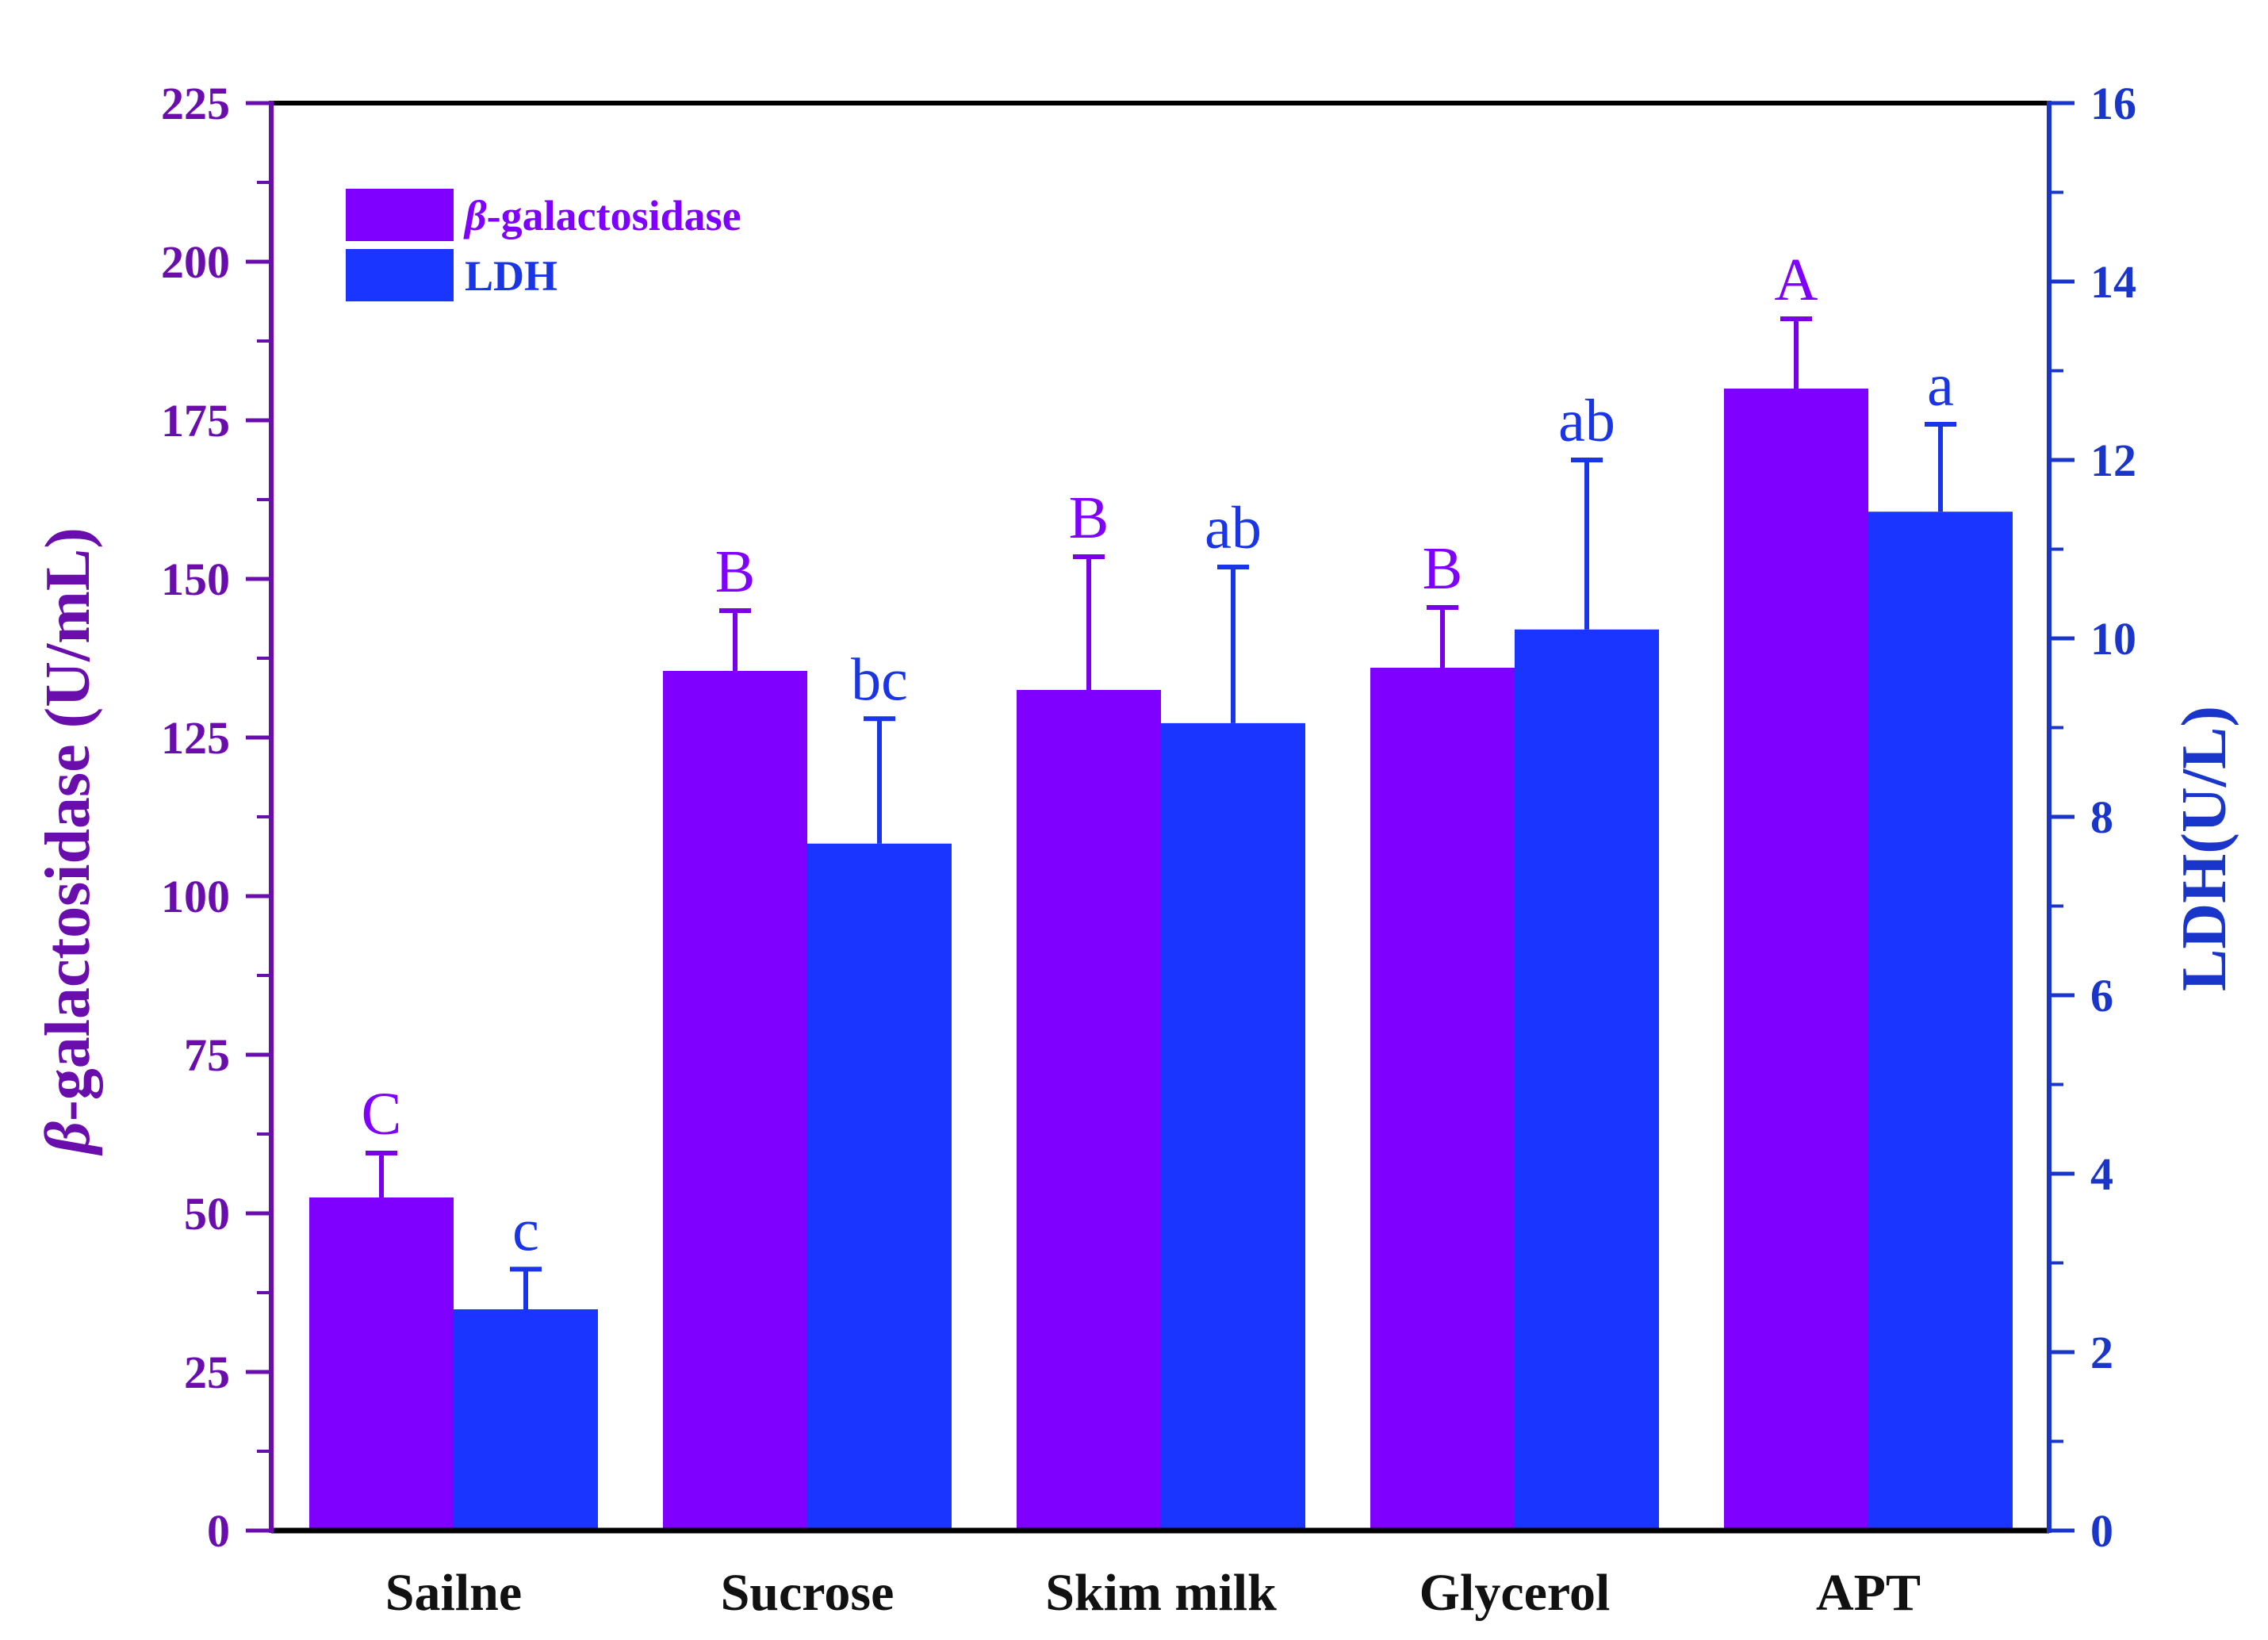 The width and height of the screenshot is (2268, 1640). What do you see at coordinates (525, 1230) in the screenshot?
I see `significance-letter-ldh-0: c` at bounding box center [525, 1230].